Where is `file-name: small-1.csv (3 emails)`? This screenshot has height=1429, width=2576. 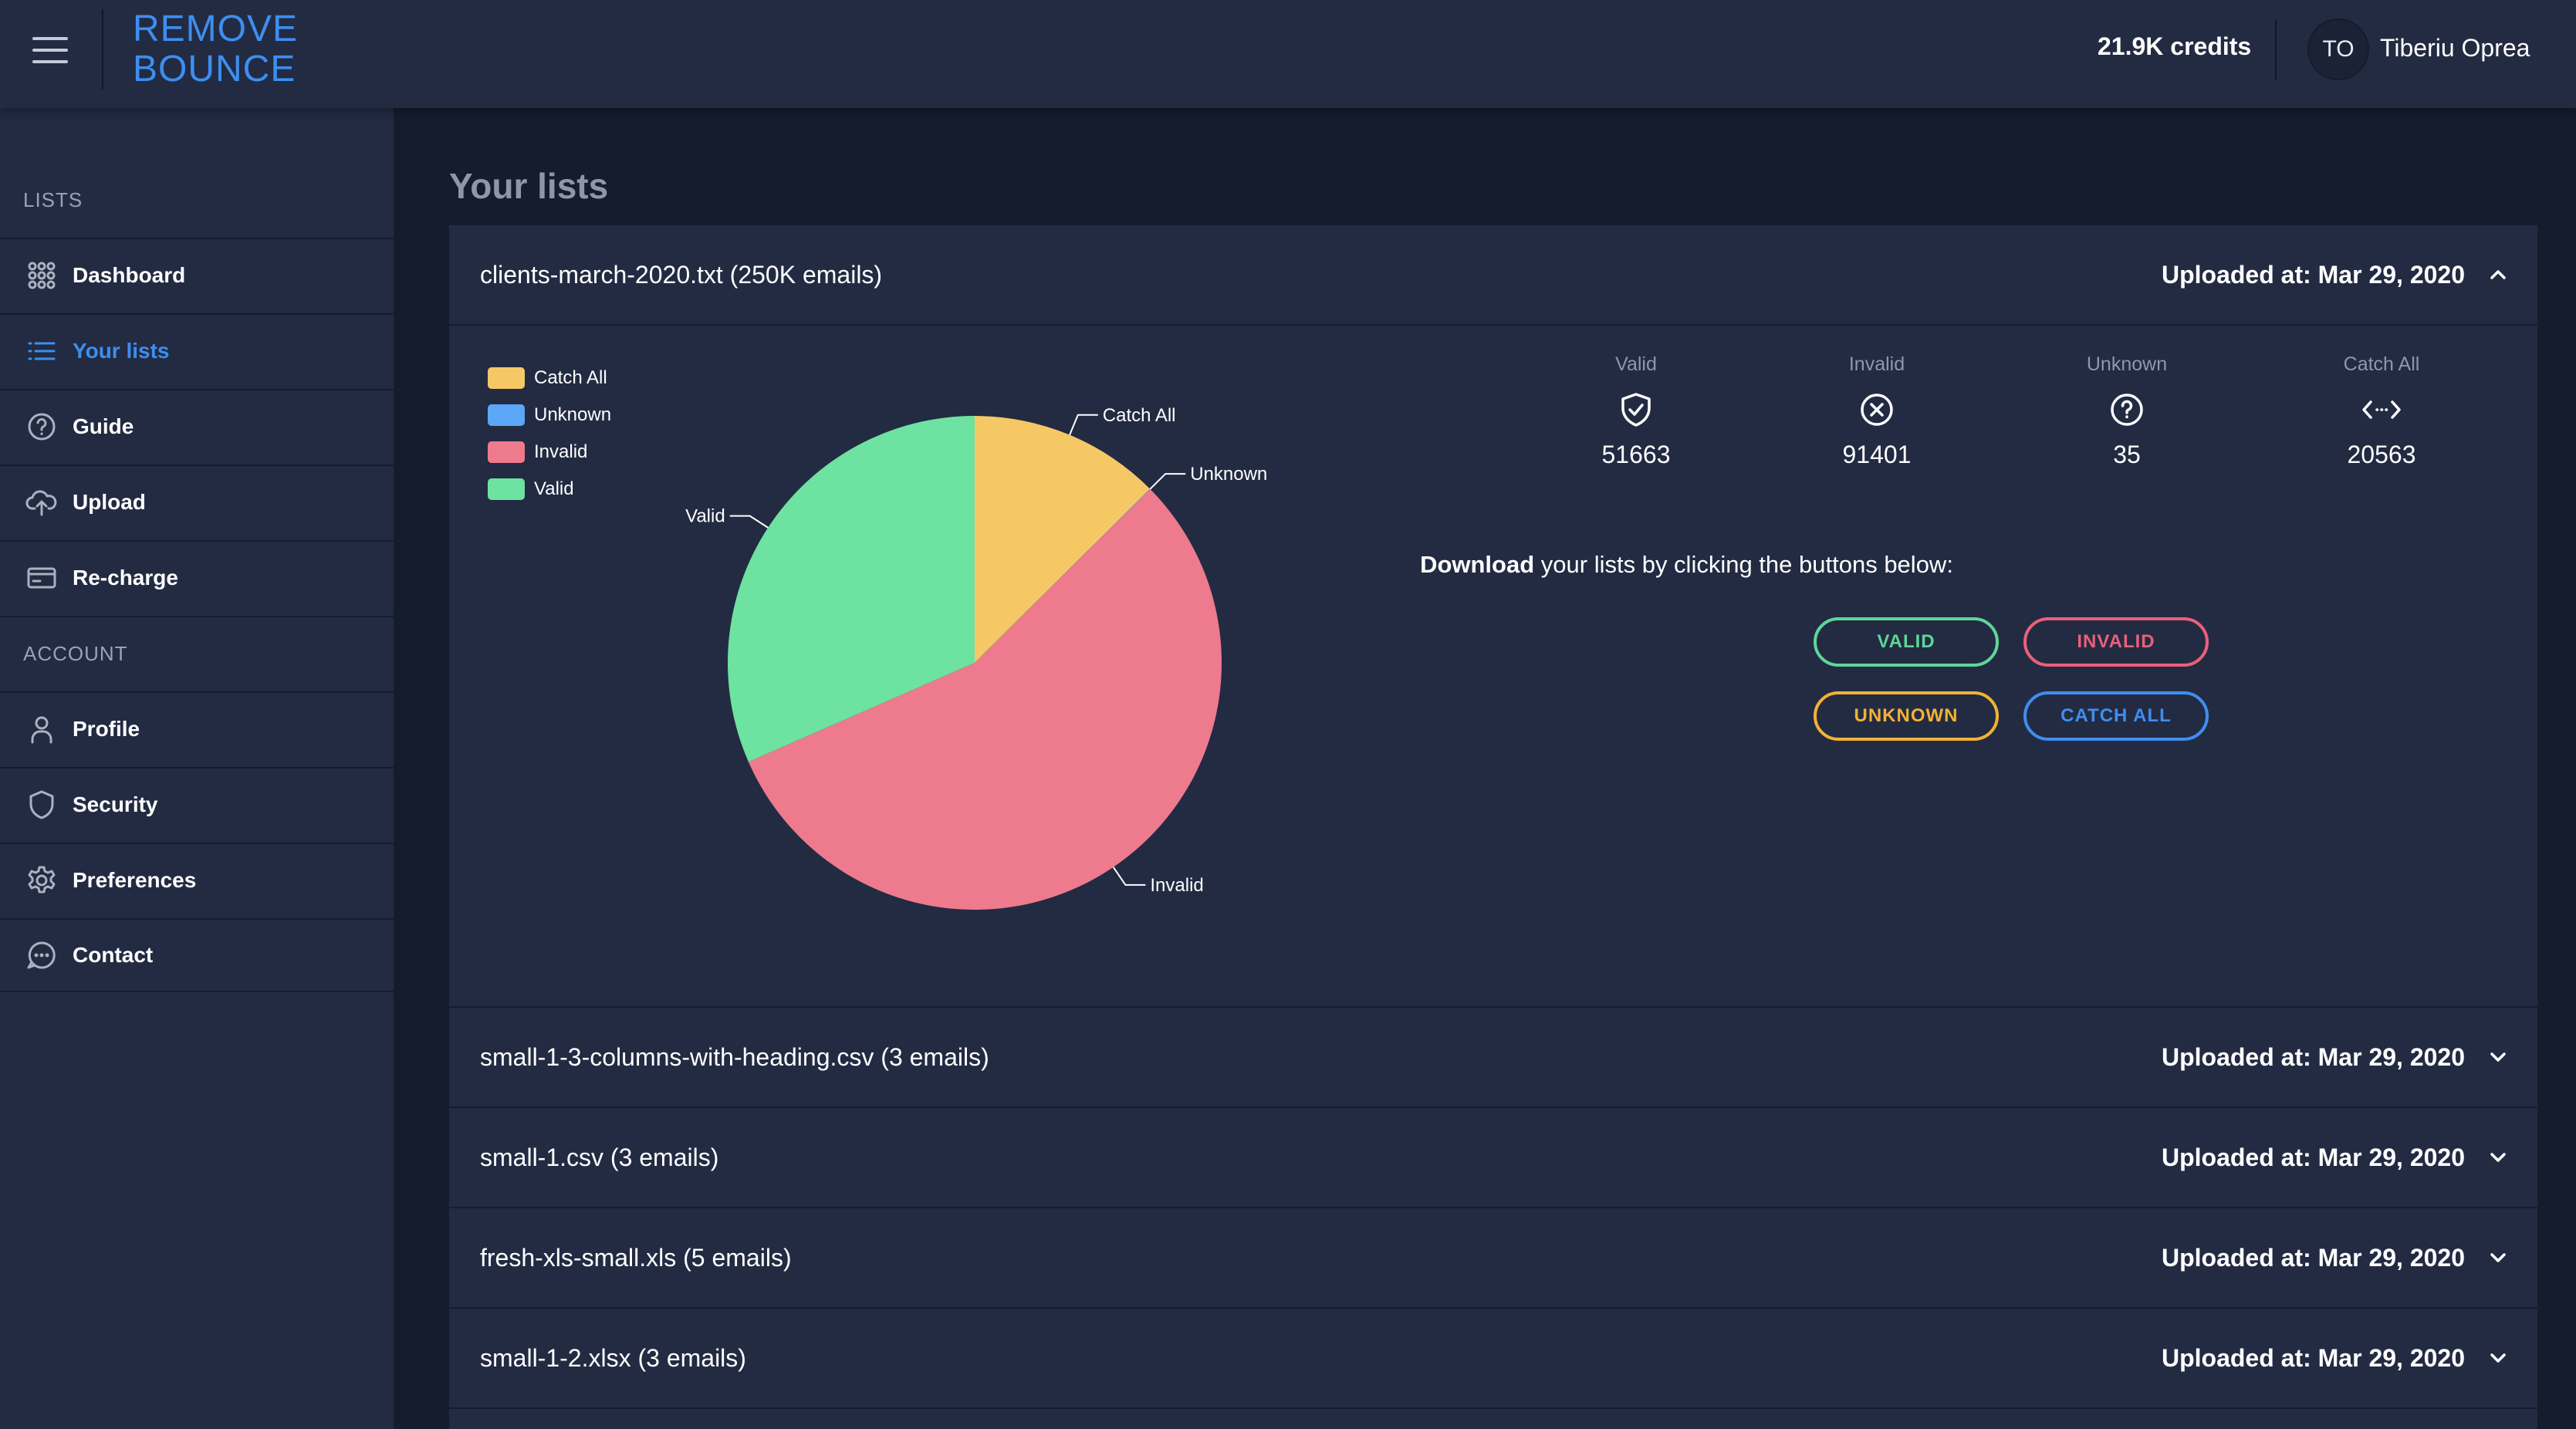 file-name: small-1.csv (3 emails) is located at coordinates (599, 1157).